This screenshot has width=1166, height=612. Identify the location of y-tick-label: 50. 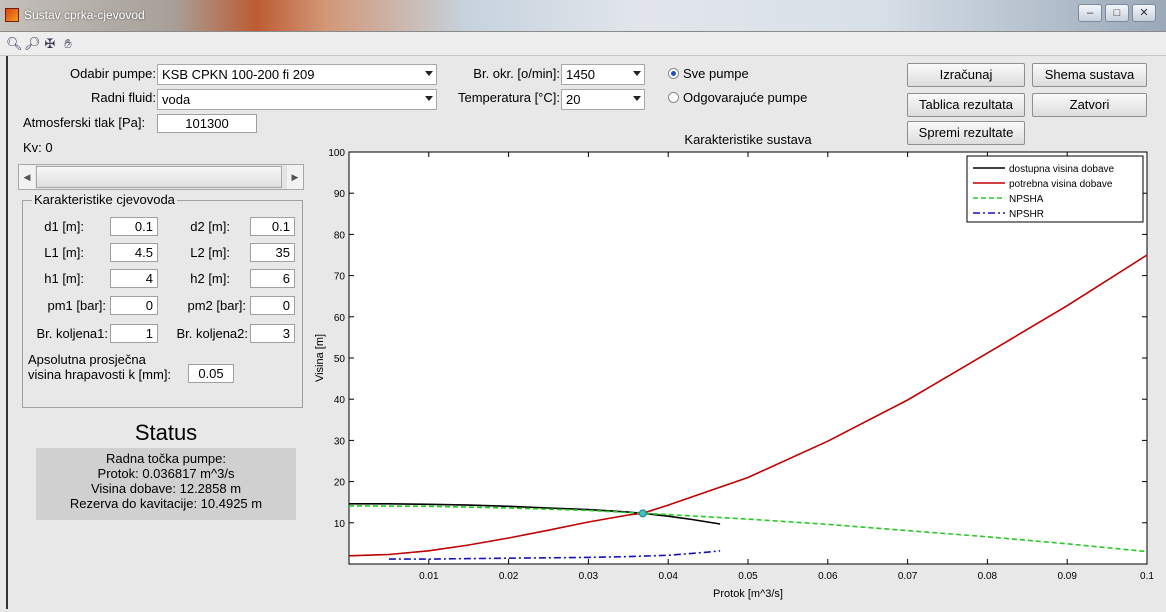
(340, 359).